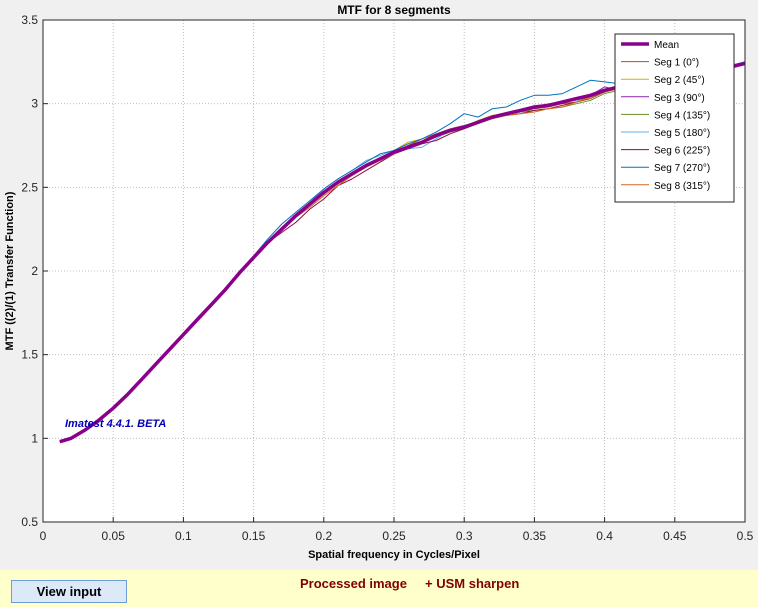 The width and height of the screenshot is (758, 607). I want to click on legend-entry: Seg 7 (270°), so click(682, 168).